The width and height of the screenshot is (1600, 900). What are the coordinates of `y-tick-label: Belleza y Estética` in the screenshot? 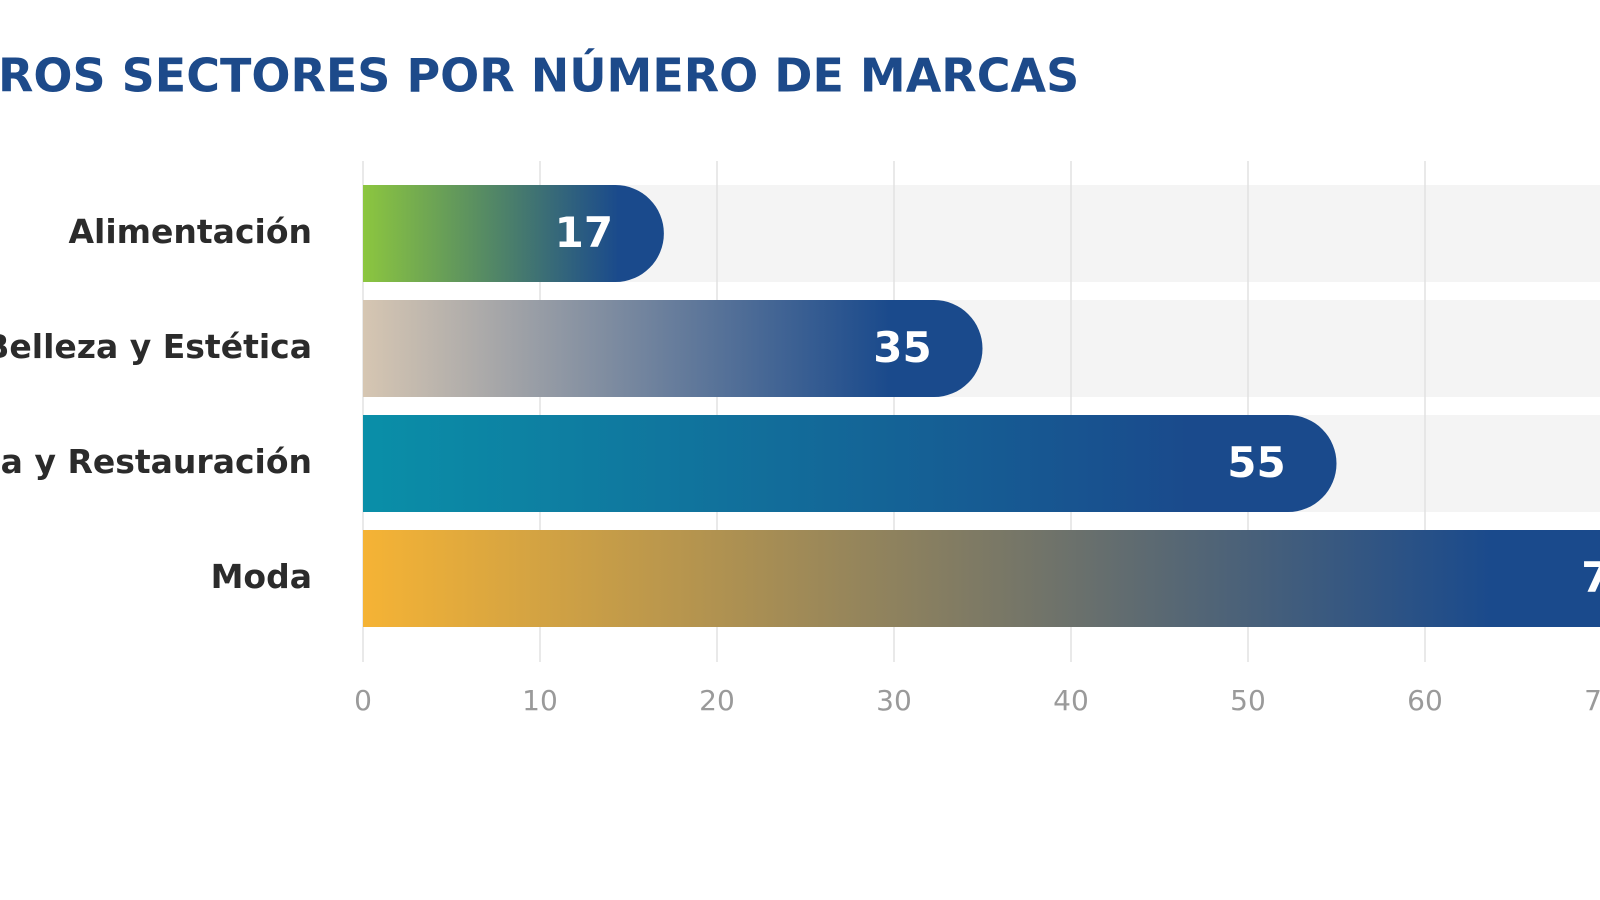 It's located at (156, 346).